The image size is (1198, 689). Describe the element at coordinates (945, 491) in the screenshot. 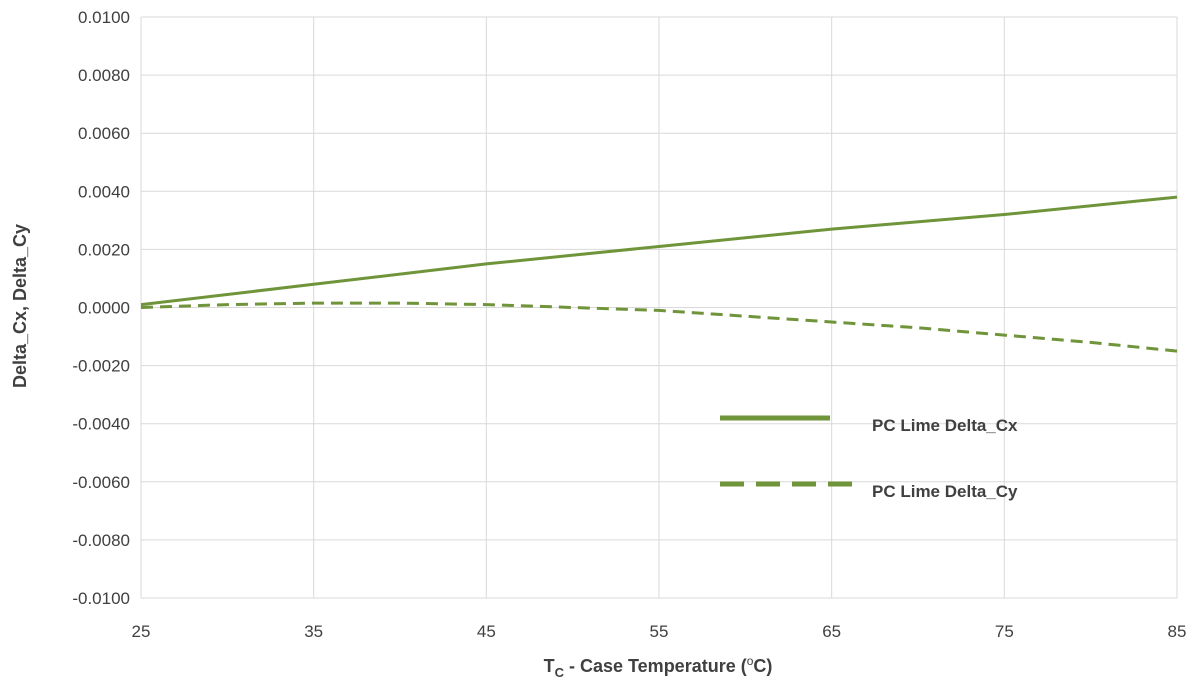

I see `legend-label-2: PC Lime Delta_Cy` at that location.